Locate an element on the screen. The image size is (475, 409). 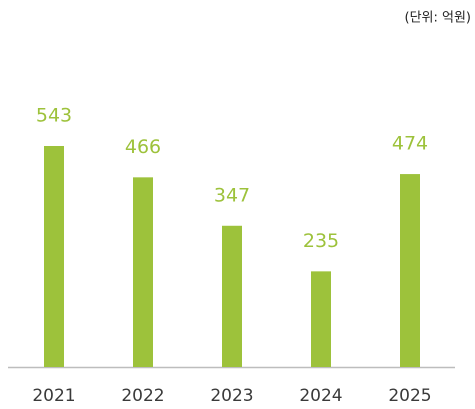
value-label: 474 is located at coordinates (410, 144).